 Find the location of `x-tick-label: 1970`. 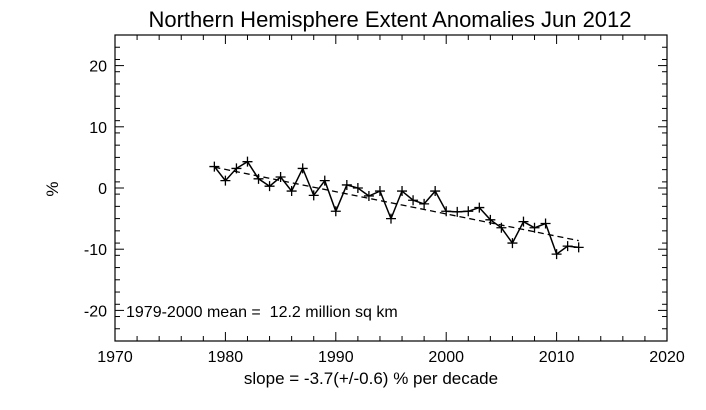

x-tick-label: 1970 is located at coordinates (115, 357).